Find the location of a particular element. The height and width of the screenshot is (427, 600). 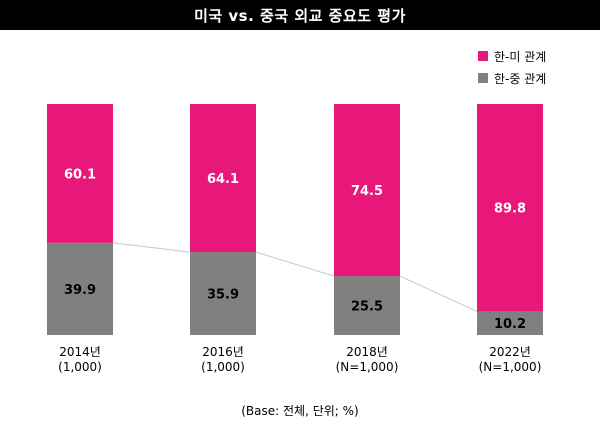

data-label: 89.8 is located at coordinates (510, 209).